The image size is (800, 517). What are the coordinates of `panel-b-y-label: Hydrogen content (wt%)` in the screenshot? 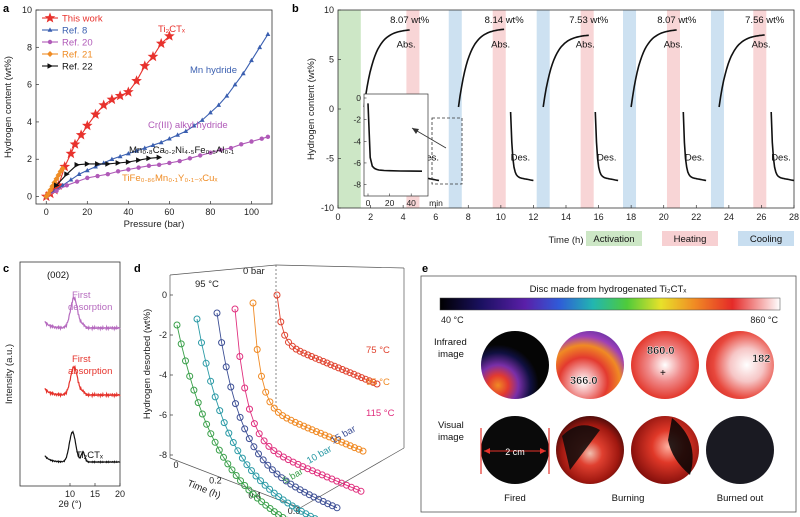 It's located at (311, 109).